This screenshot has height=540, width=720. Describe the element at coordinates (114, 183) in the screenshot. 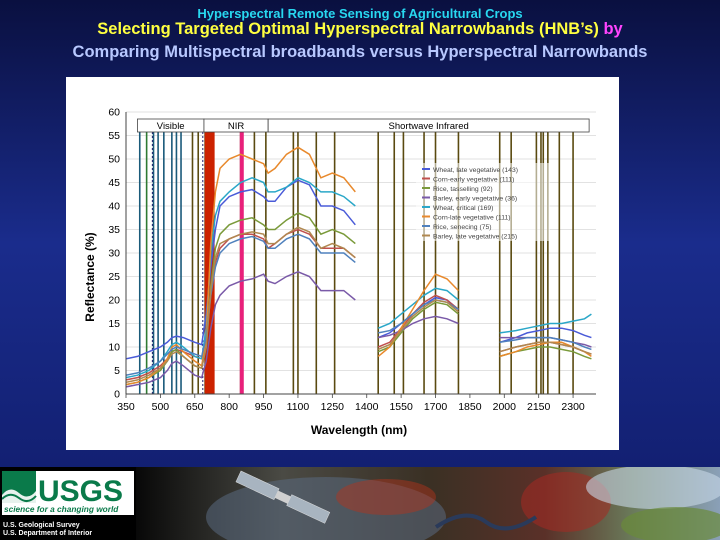

I see `y-tick-label: 45` at that location.